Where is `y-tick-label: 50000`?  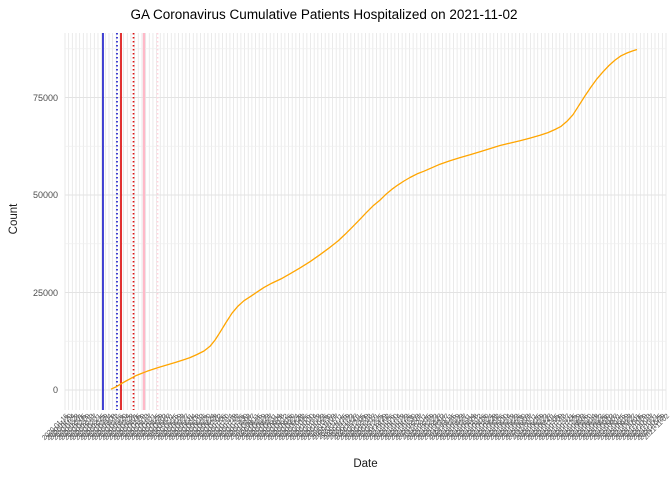 y-tick-label: 50000 is located at coordinates (45, 195).